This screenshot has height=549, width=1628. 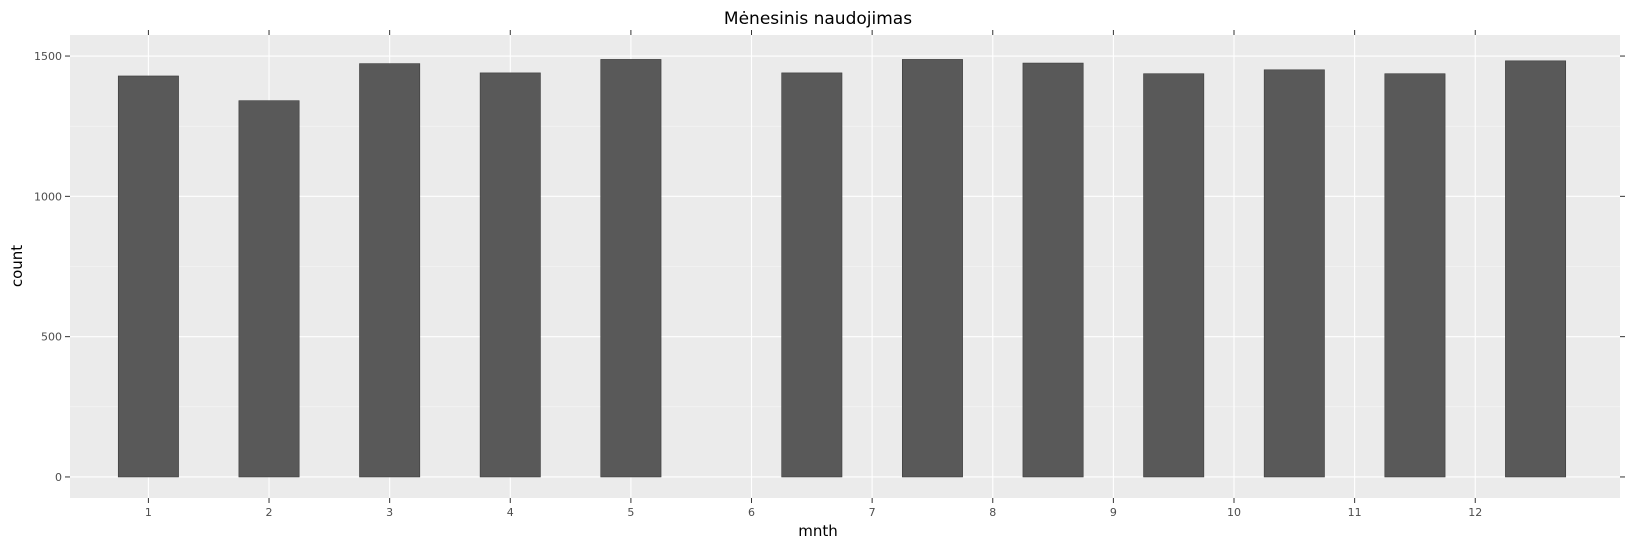 What do you see at coordinates (148, 512) in the screenshot?
I see `x-tick-label: 1` at bounding box center [148, 512].